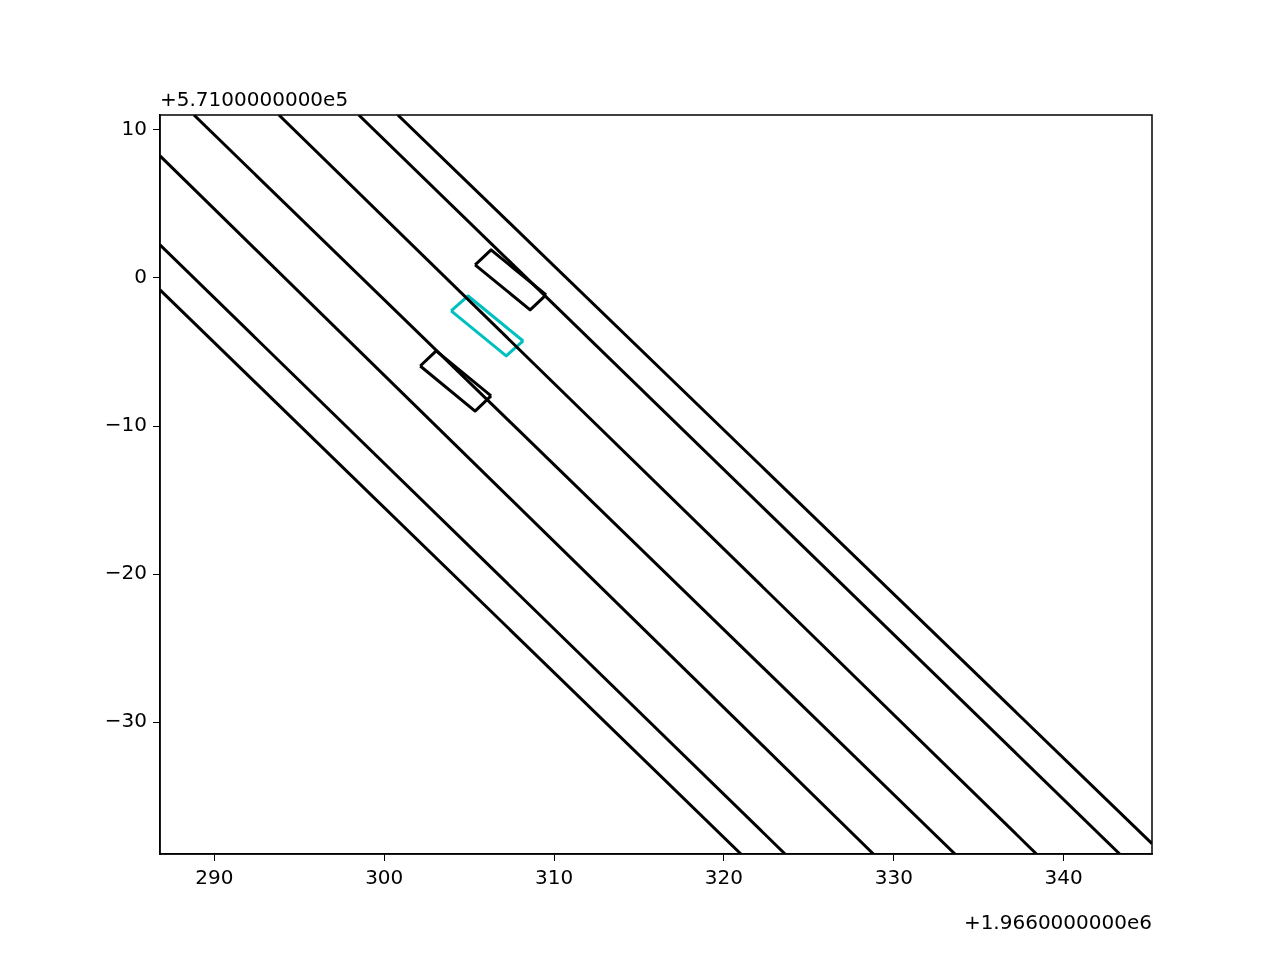 Image resolution: width=1280 pixels, height=960 pixels. Describe the element at coordinates (554, 877) in the screenshot. I see `x-tick-label: 310` at that location.